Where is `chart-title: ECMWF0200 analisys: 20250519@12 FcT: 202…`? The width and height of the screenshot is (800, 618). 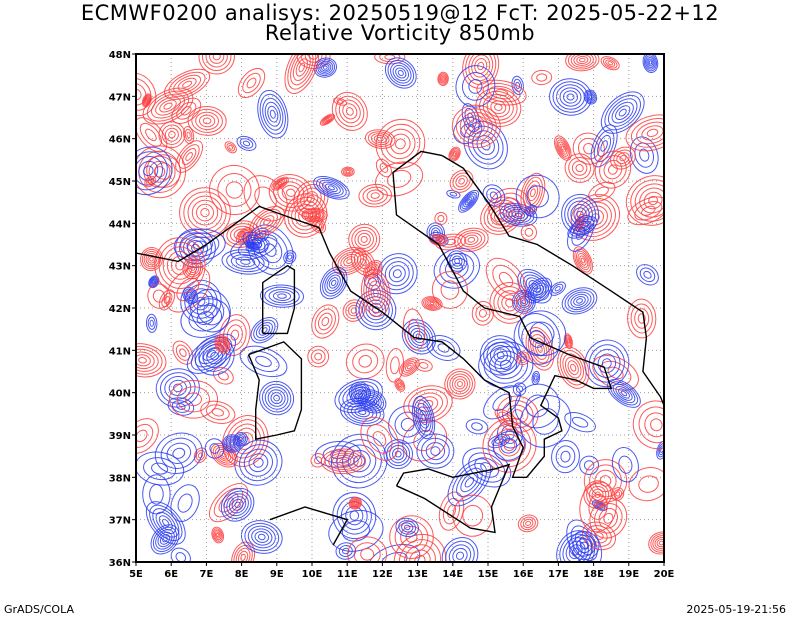 chart-title: ECMWF0200 analisys: 20250519@12 FcT: 202… is located at coordinates (400, 13).